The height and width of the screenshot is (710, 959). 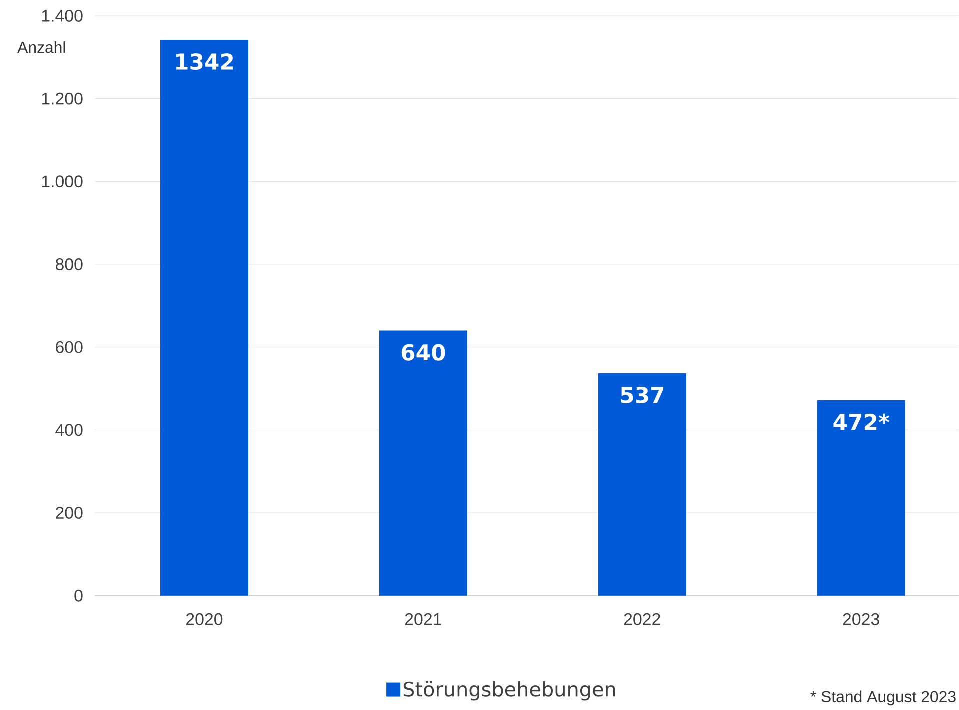 I want to click on y-tick-label: 400, so click(x=69, y=430).